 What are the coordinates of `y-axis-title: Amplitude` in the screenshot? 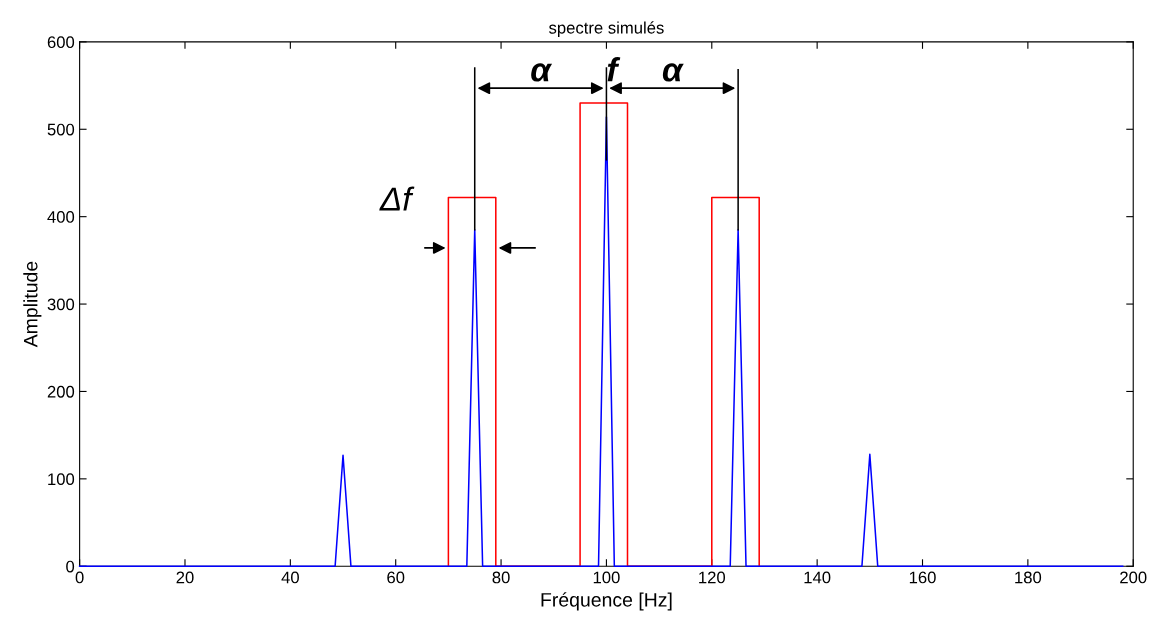 It's located at (32, 304).